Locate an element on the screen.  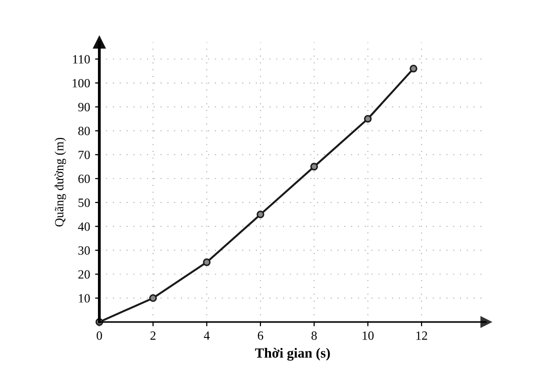
y-axis-title: Quãng đường (m) is located at coordinates (60, 182).